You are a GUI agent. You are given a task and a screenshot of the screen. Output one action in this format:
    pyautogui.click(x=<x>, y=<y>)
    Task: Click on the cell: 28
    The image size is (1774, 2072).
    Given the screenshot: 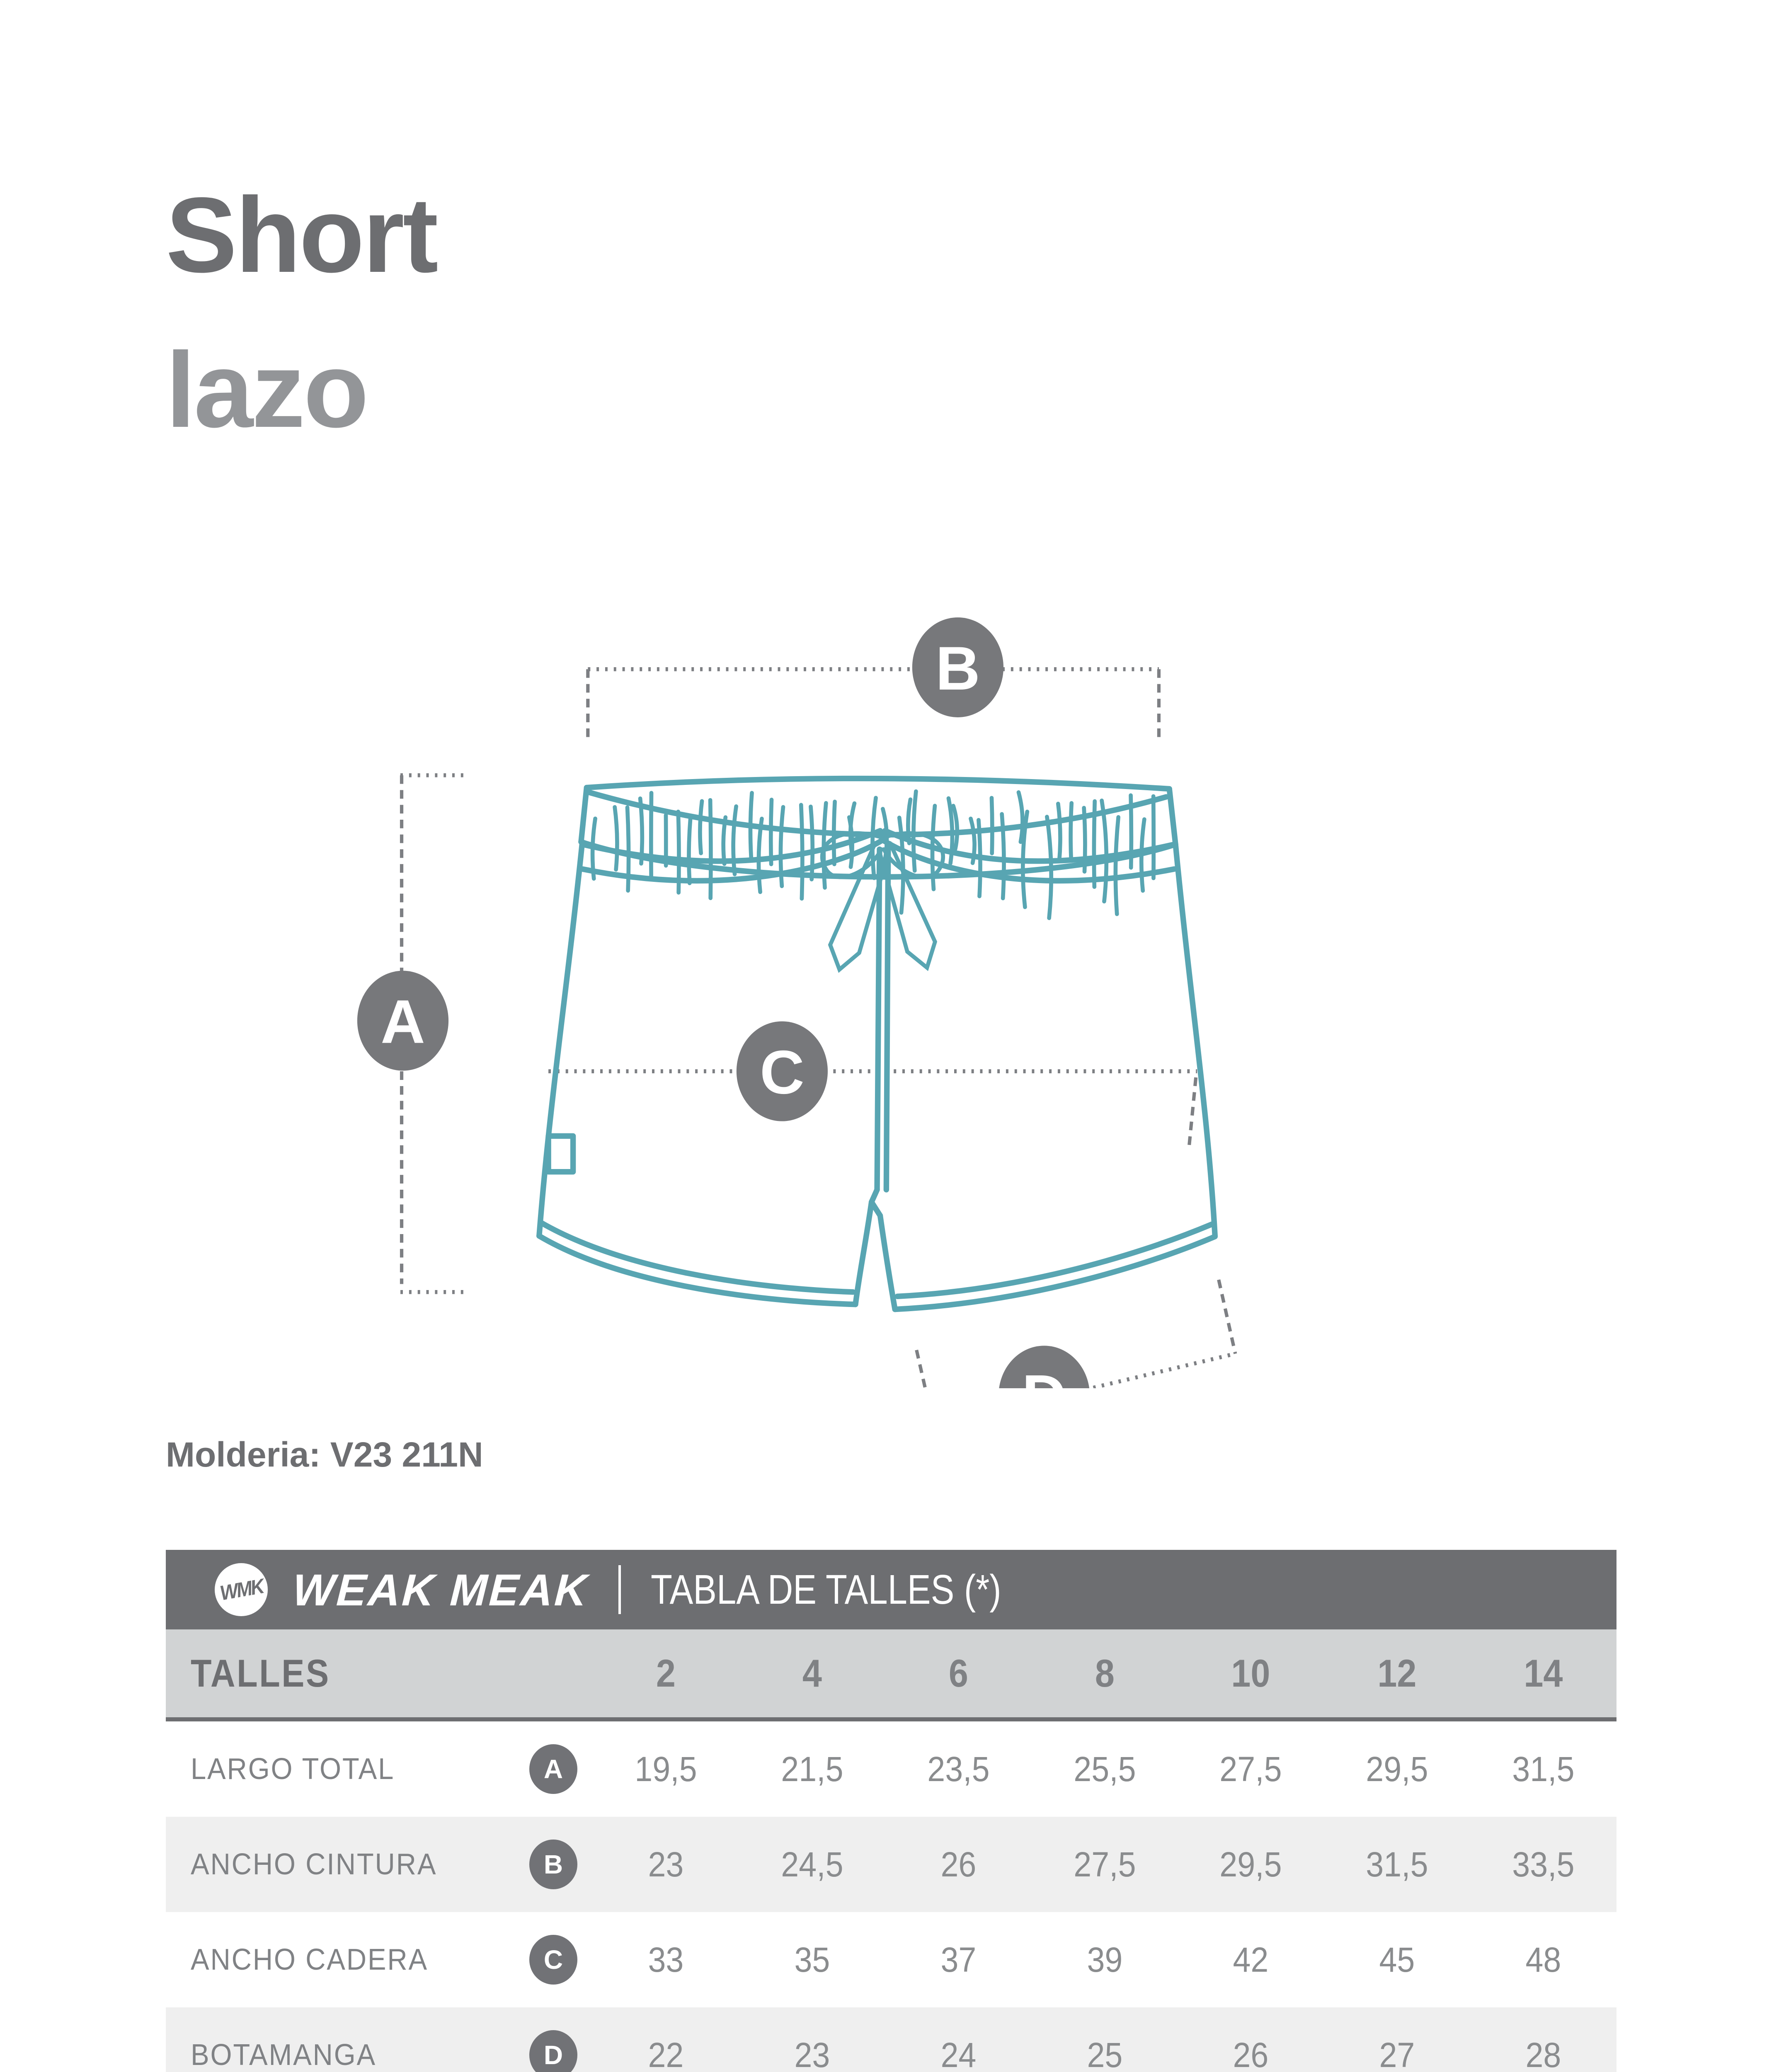 What is the action you would take?
    pyautogui.click(x=1543, y=2053)
    